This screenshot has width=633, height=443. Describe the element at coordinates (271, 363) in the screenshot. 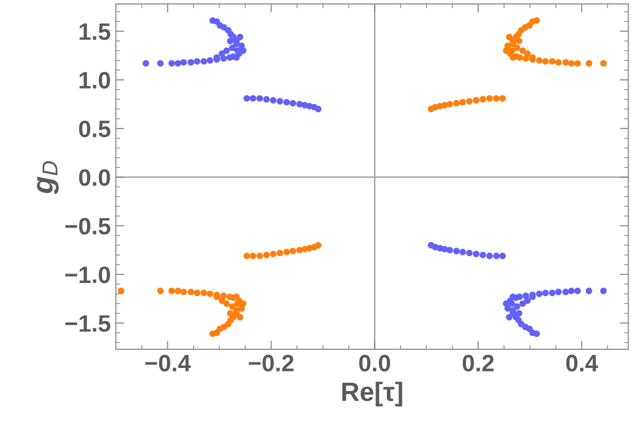

I see `x-tick-label: −0.2` at that location.